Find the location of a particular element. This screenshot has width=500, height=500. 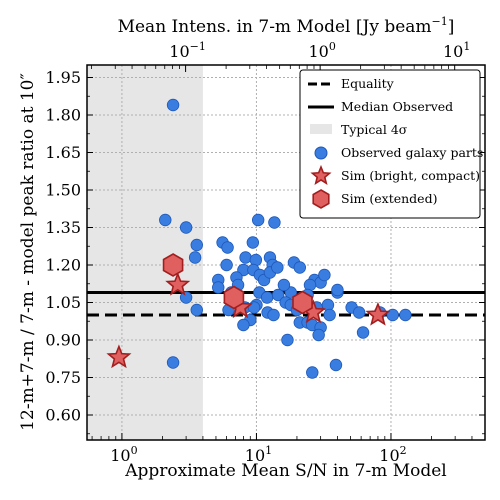

x2-tick-label: 10⁰ is located at coordinates (321, 50).